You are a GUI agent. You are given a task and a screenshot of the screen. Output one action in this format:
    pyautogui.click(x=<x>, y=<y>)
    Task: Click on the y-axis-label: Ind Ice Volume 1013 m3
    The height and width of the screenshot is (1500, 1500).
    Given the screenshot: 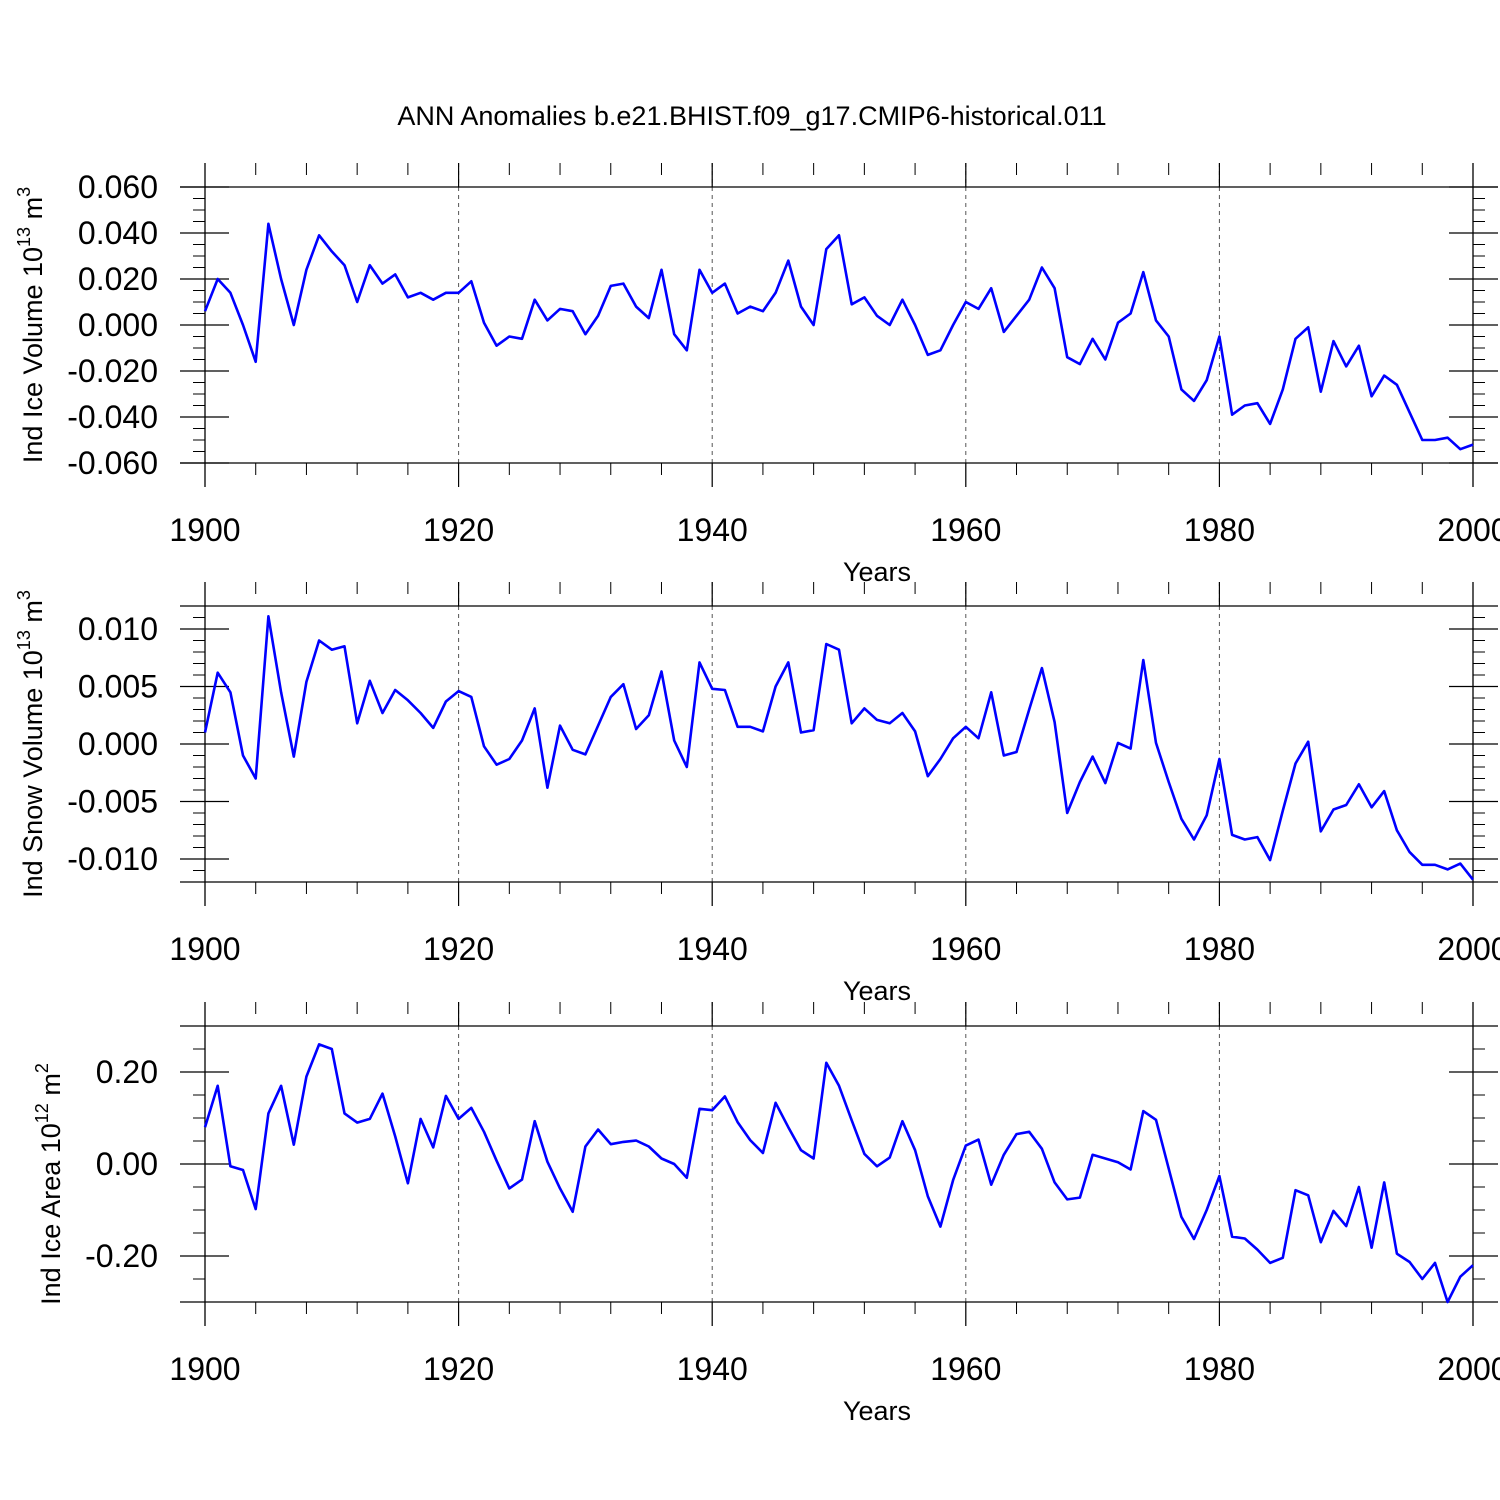 What is the action you would take?
    pyautogui.click(x=31, y=325)
    